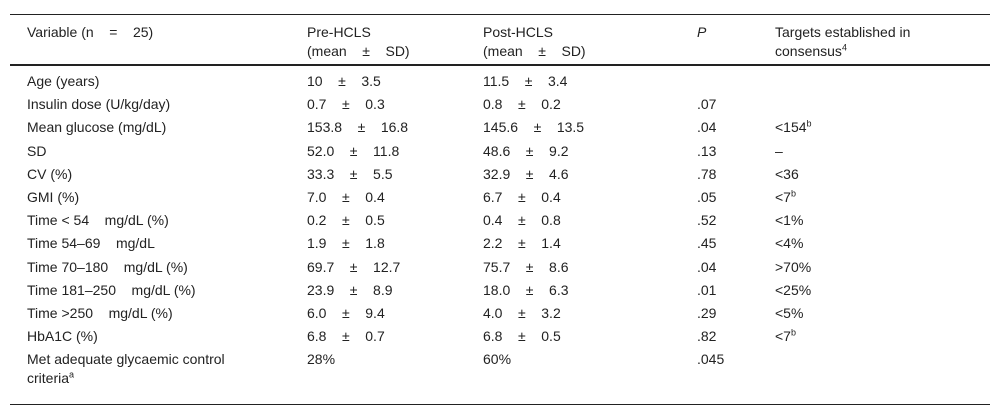 This screenshot has height=411, width=1000. Describe the element at coordinates (711, 359) in the screenshot. I see `cell-p: .045` at that location.